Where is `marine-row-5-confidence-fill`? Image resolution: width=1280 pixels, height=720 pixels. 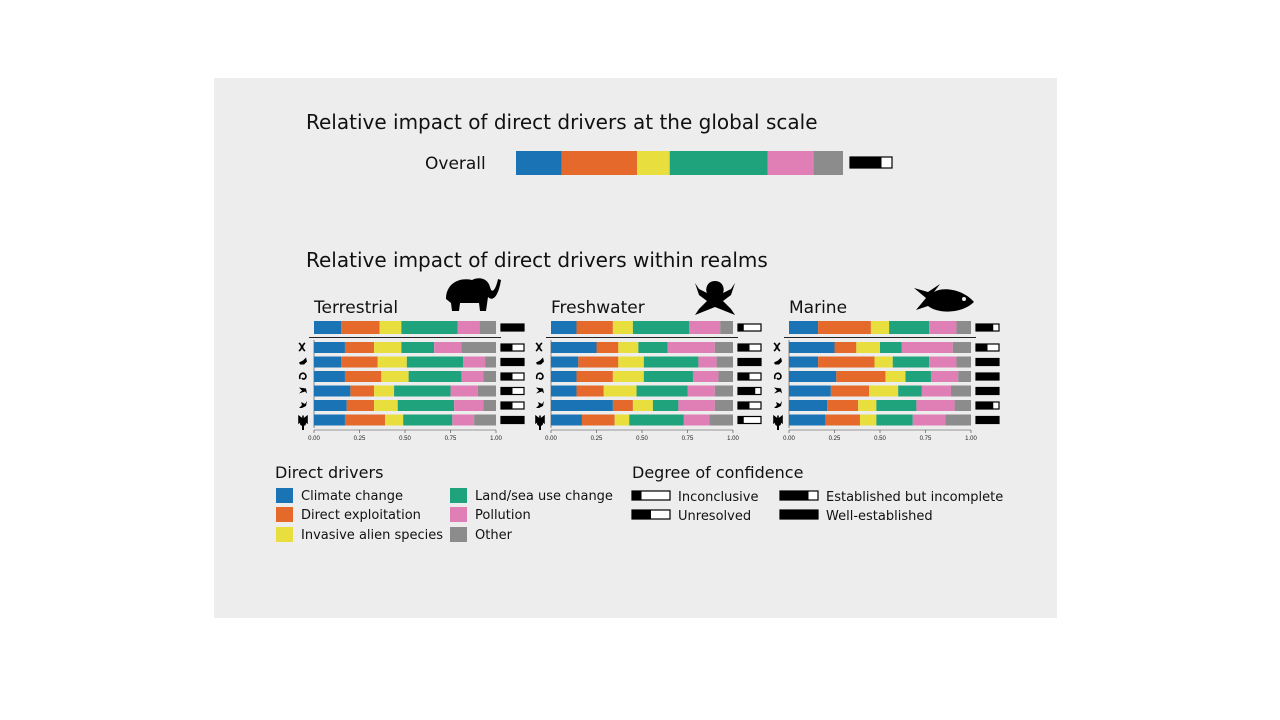 marine-row-5-confidence-fill is located at coordinates (985, 405).